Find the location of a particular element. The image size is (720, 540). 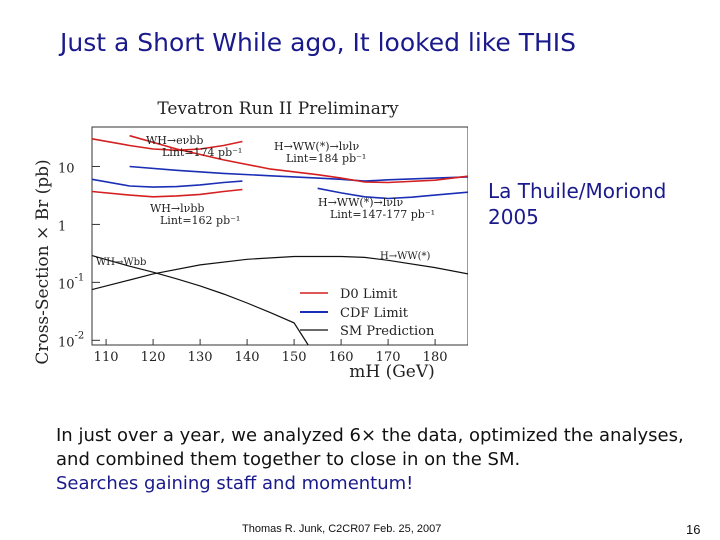

x-tick-label: 170 is located at coordinates (388, 357).